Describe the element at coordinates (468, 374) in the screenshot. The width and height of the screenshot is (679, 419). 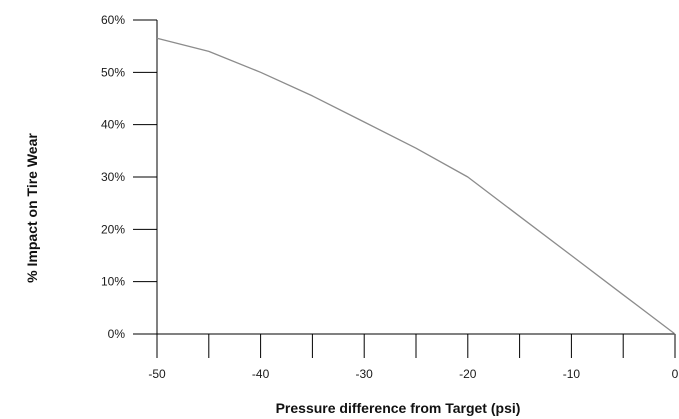
I see `x-tick-label: -20` at that location.